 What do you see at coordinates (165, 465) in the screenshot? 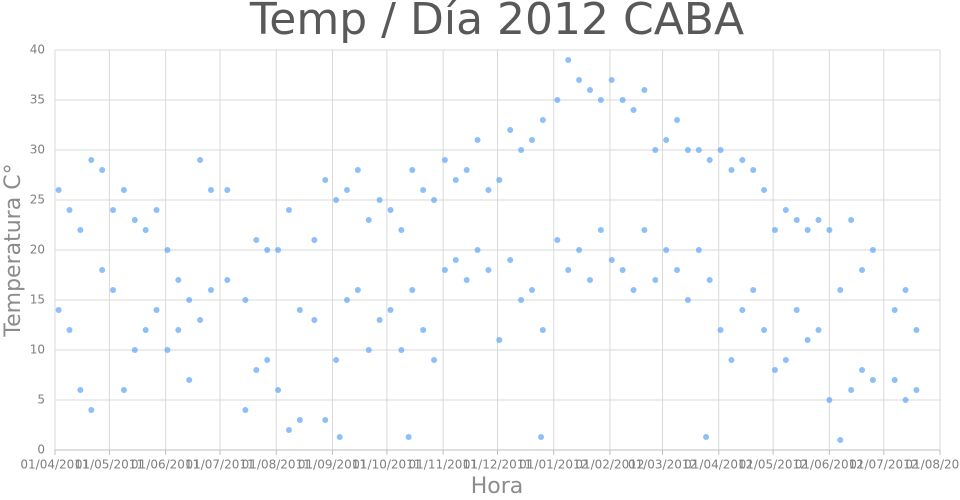
I see `x-tick-label: 01/06/2011` at bounding box center [165, 465].